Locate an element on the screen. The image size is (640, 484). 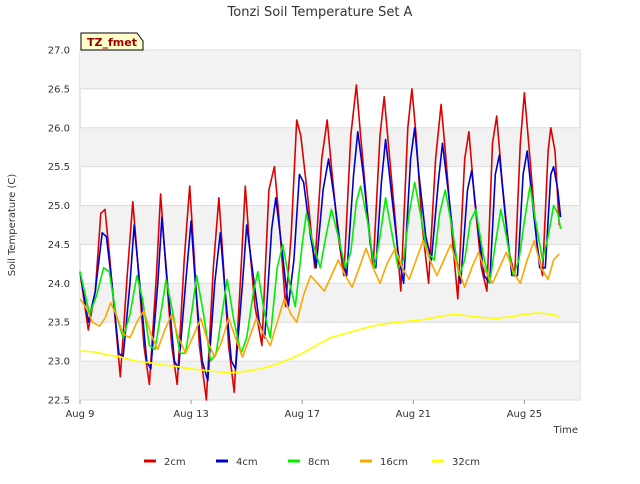
y-tick-label: 23.0 is located at coordinates (59, 362).